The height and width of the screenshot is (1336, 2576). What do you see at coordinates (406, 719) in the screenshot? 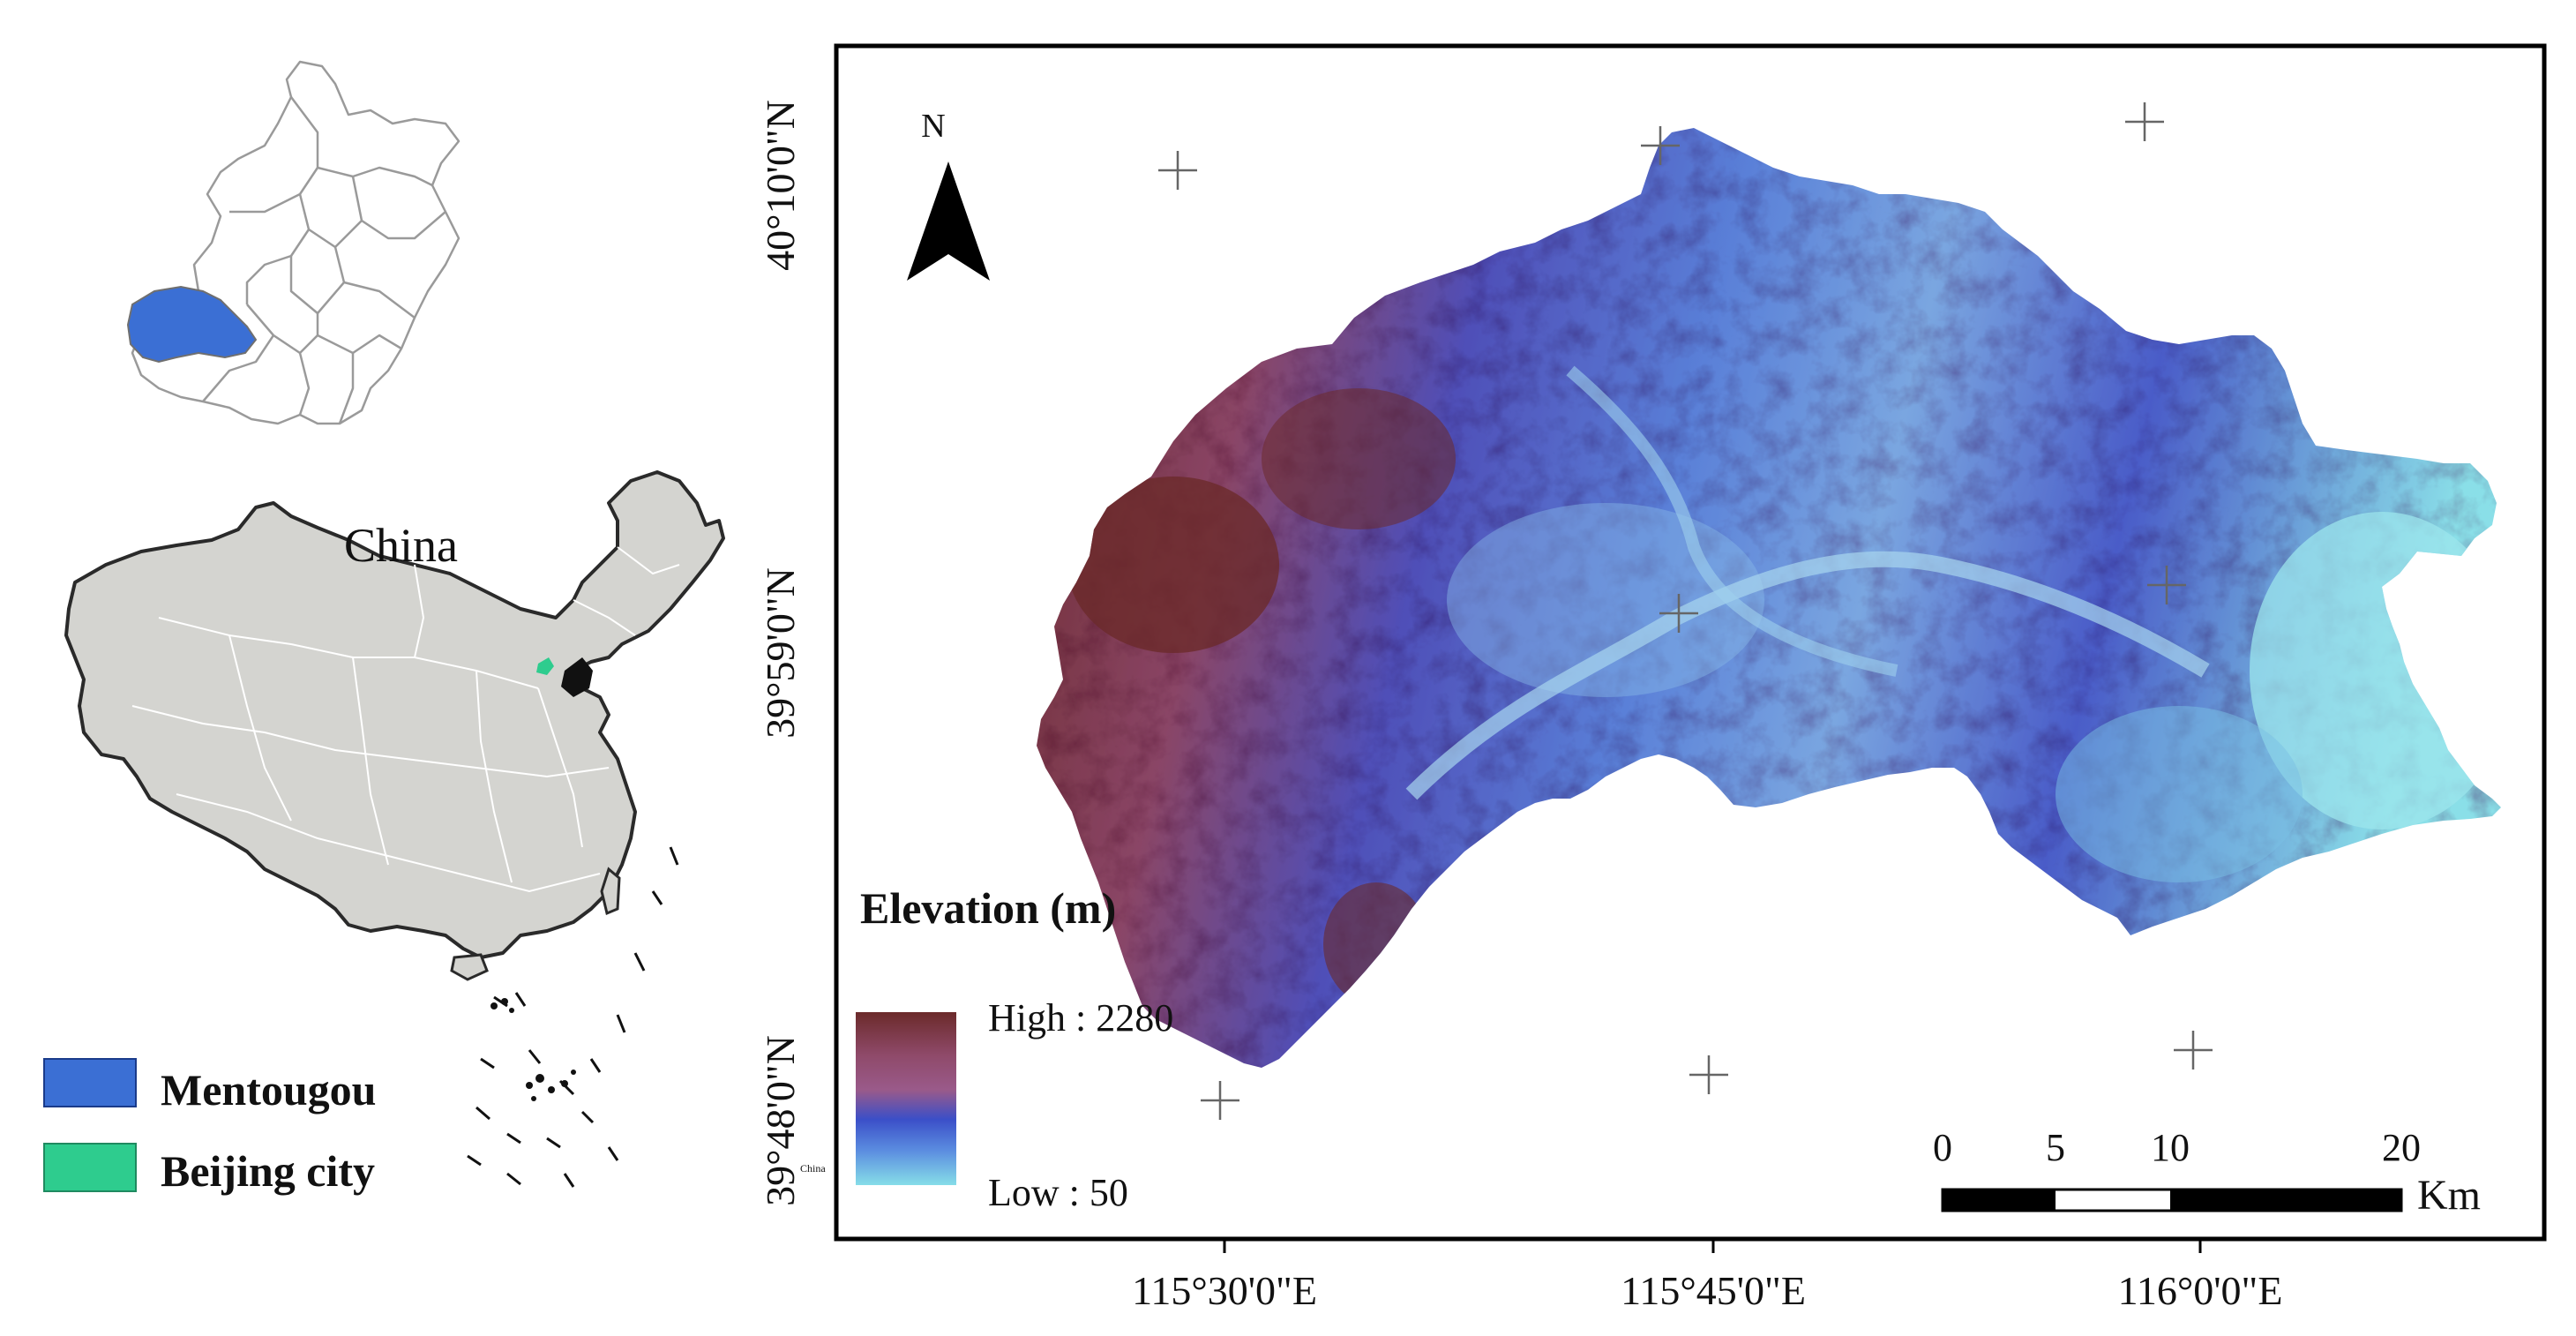
I see `china-province-lines` at bounding box center [406, 719].